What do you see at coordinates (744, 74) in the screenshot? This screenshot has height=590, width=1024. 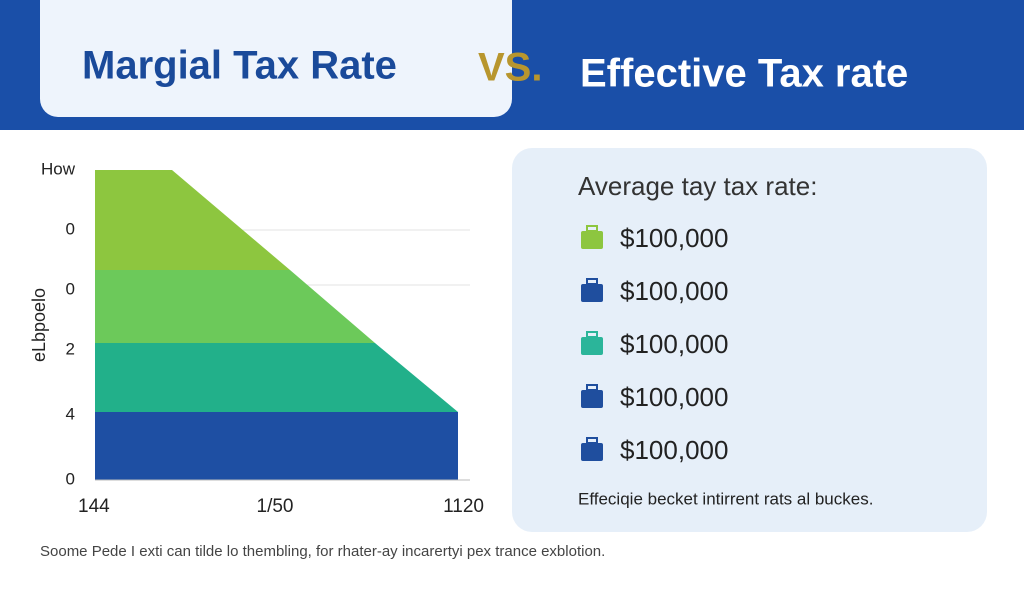 I see `title-right: Effective Tax rate` at bounding box center [744, 74].